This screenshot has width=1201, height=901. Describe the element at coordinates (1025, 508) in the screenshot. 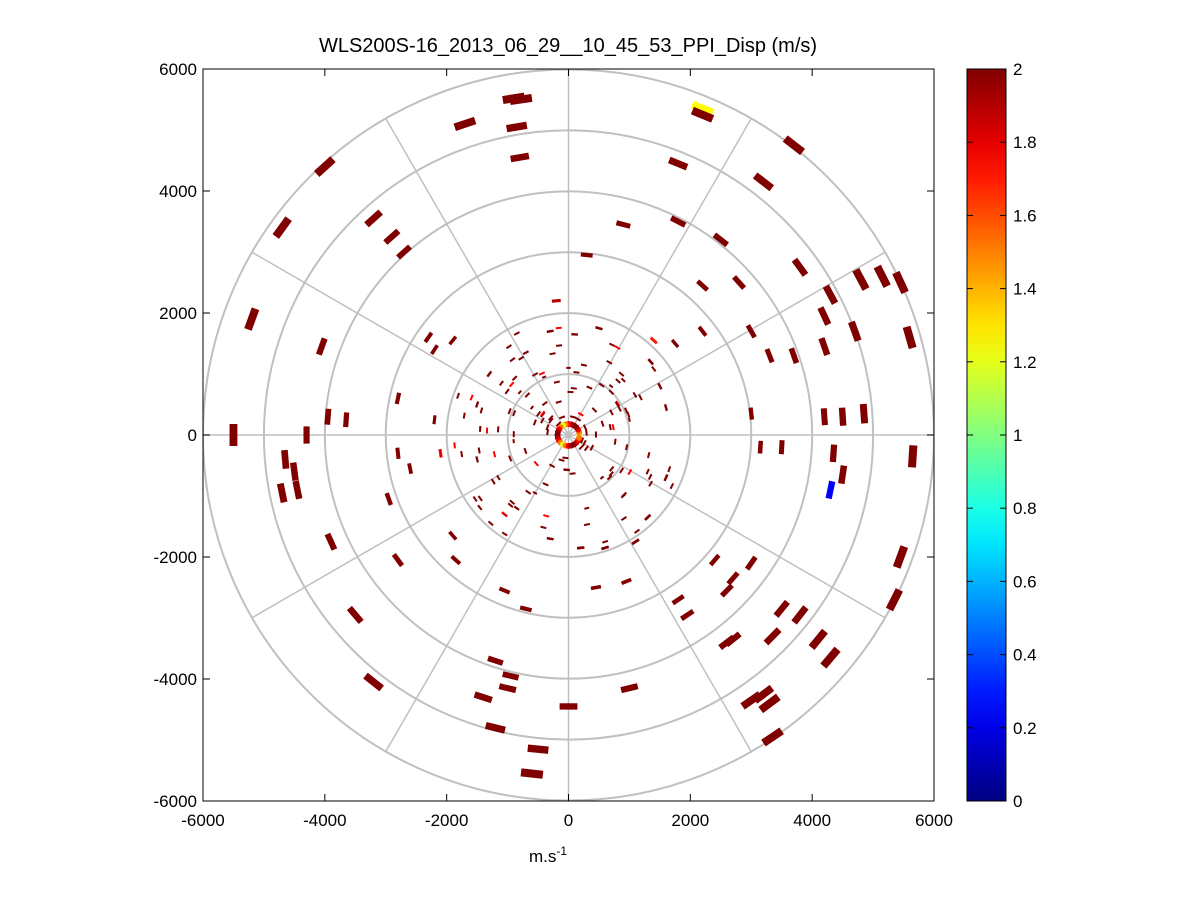

I see `colorbar-tick-label-4: 0.8` at that location.